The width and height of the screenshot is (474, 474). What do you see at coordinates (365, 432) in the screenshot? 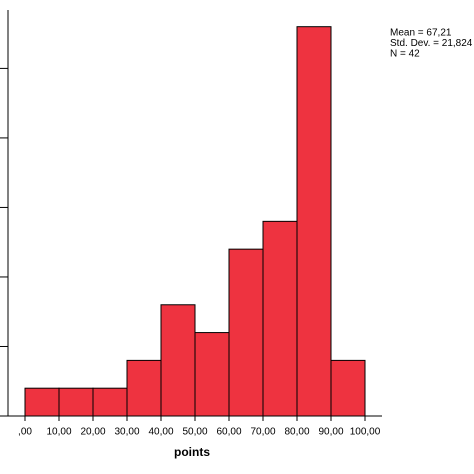
I see `x-tick-label: 100,00` at bounding box center [365, 432].